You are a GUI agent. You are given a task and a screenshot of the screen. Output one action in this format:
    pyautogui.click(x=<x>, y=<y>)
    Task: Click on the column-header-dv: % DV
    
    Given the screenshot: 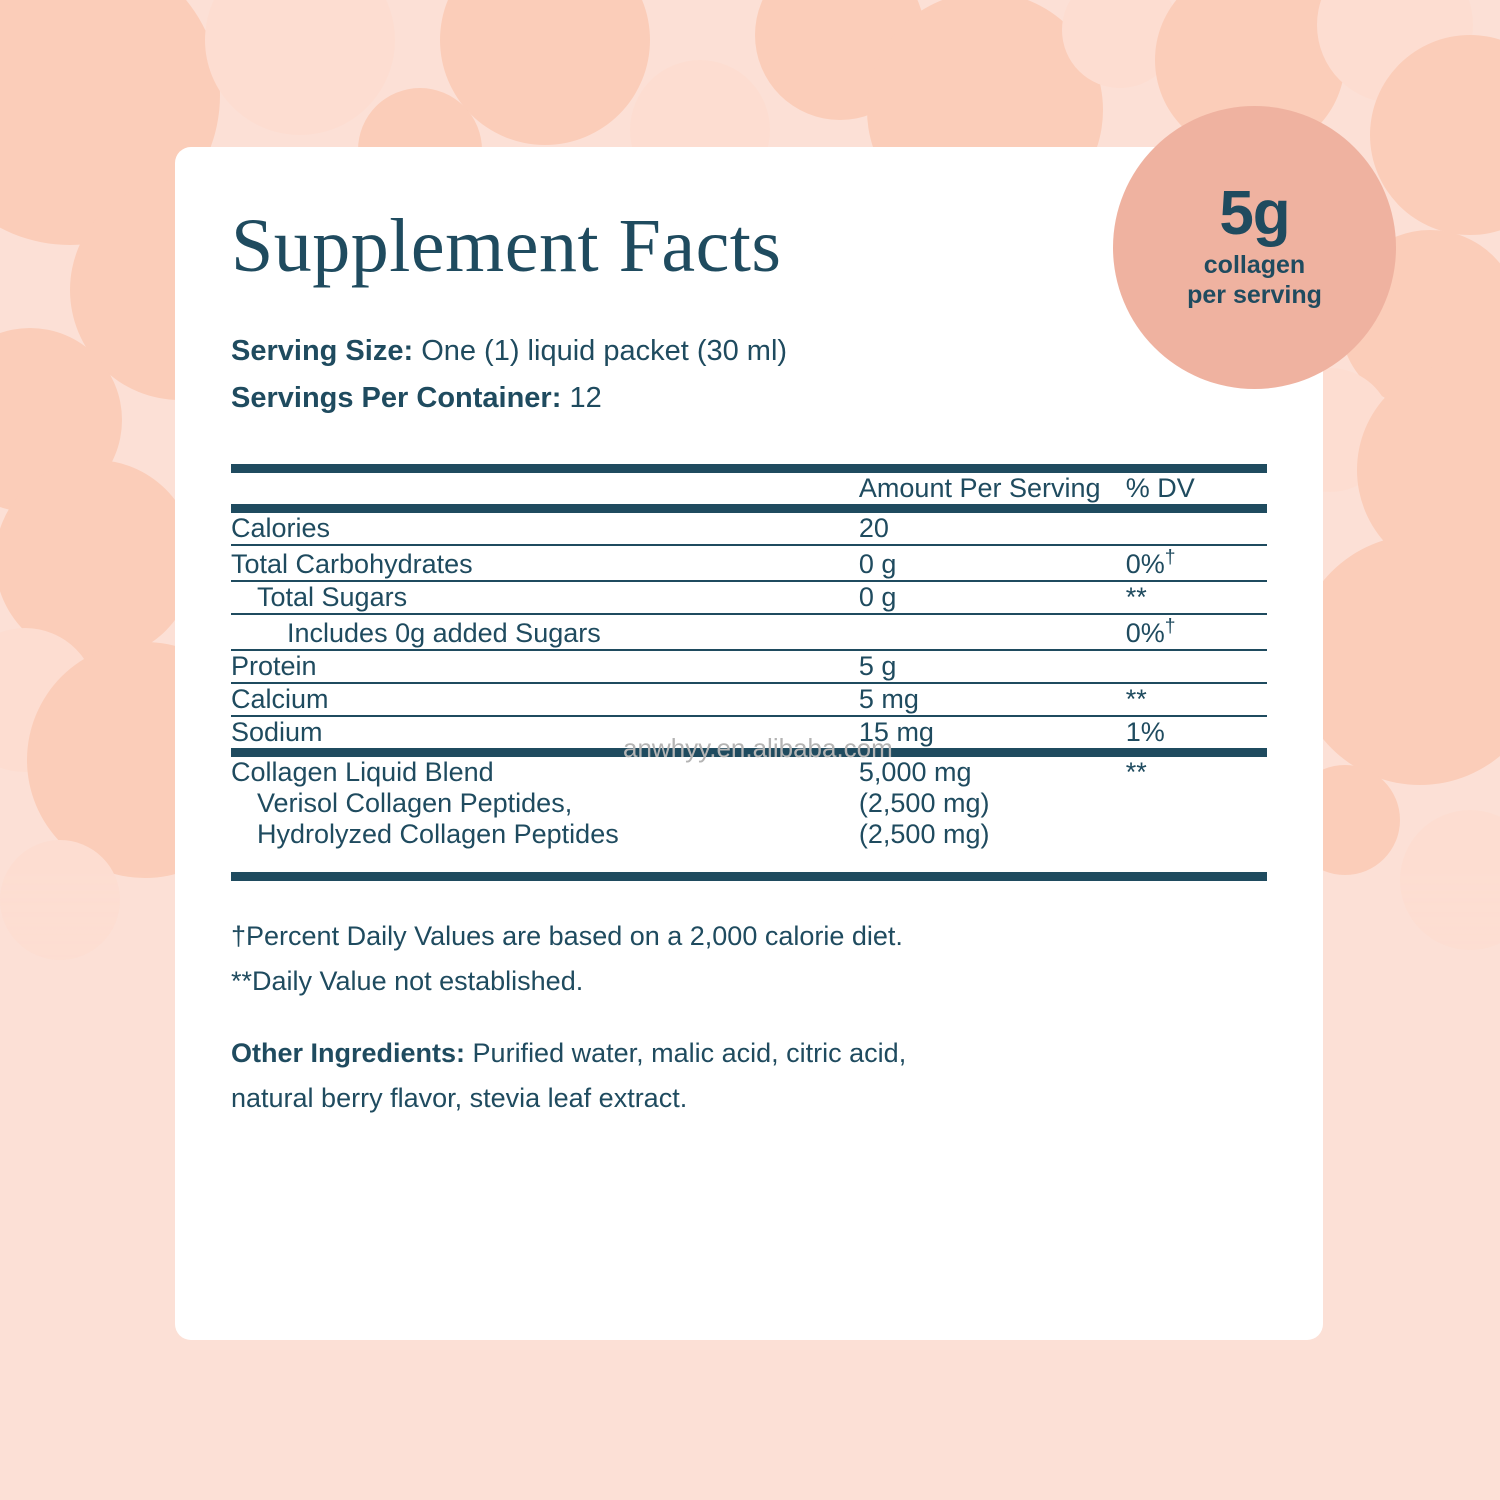 What is the action you would take?
    pyautogui.click(x=1160, y=487)
    